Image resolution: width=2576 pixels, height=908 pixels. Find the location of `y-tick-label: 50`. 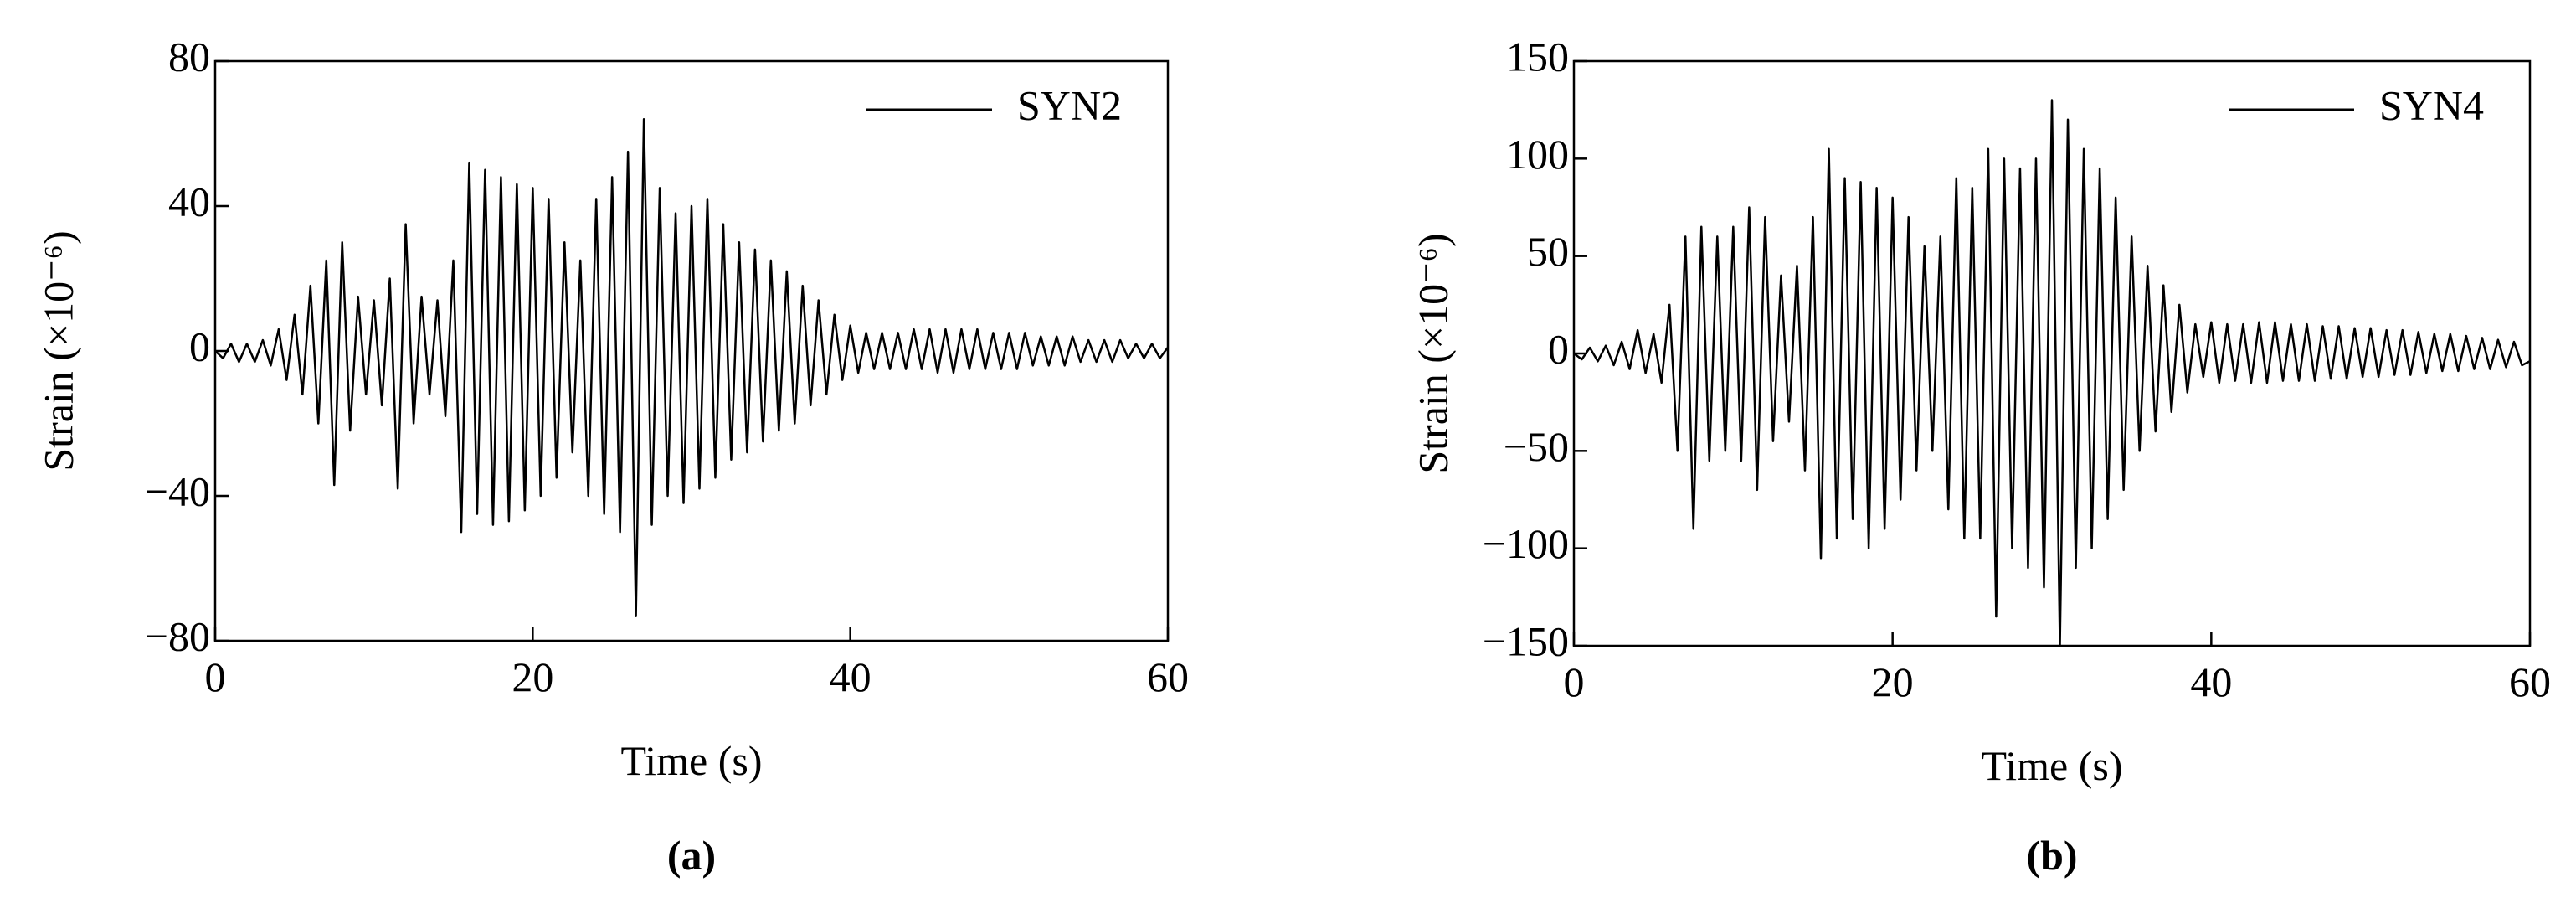

y-tick-label: 50 is located at coordinates (1548, 251).